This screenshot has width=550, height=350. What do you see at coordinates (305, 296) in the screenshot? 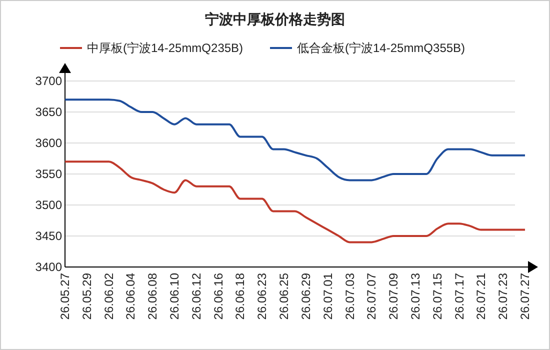
I see `x-tick-label: 26.06.29` at bounding box center [305, 296].